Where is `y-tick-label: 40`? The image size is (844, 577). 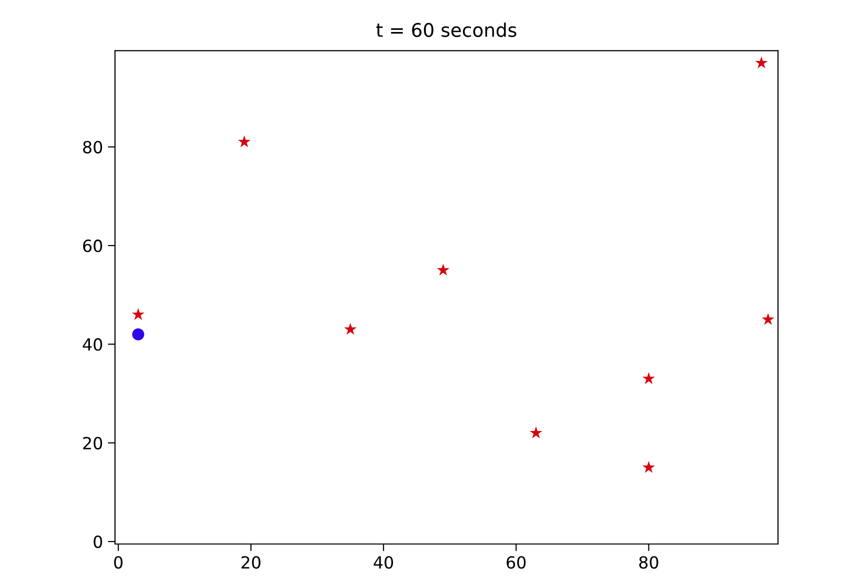 y-tick-label: 40 is located at coordinates (92, 344).